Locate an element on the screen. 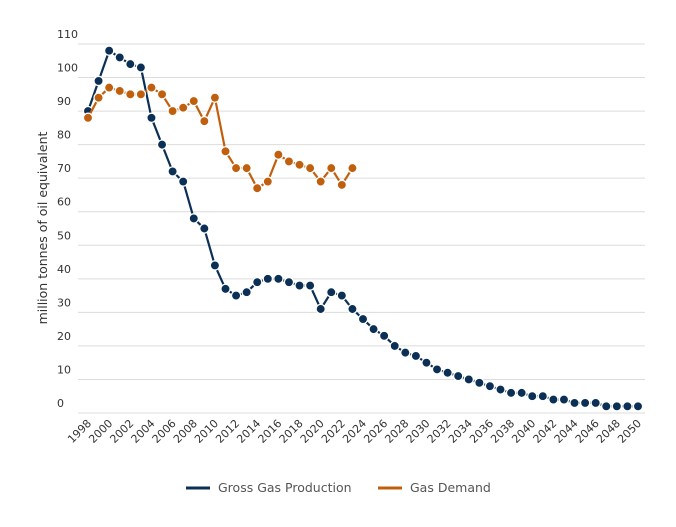 The image size is (676, 527). y-tick-label: 60 is located at coordinates (64, 202).